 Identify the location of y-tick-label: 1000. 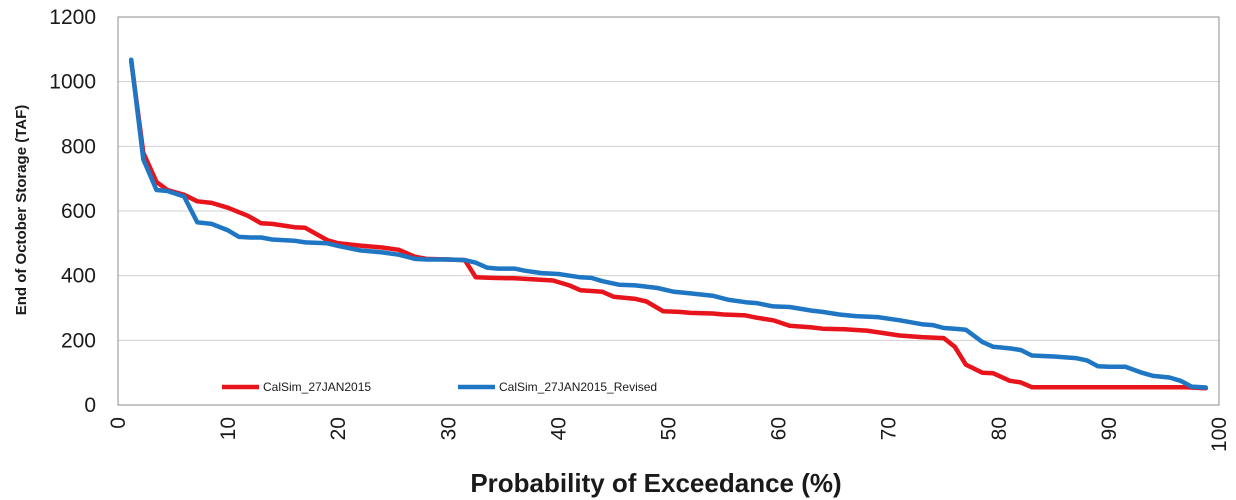
(72, 82).